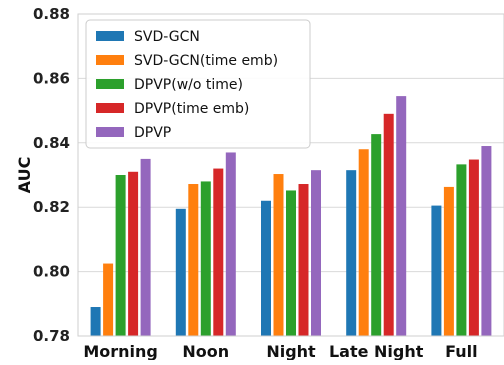 This screenshot has width=504, height=365. I want to click on bar-svd-gcn-full, so click(436, 270).